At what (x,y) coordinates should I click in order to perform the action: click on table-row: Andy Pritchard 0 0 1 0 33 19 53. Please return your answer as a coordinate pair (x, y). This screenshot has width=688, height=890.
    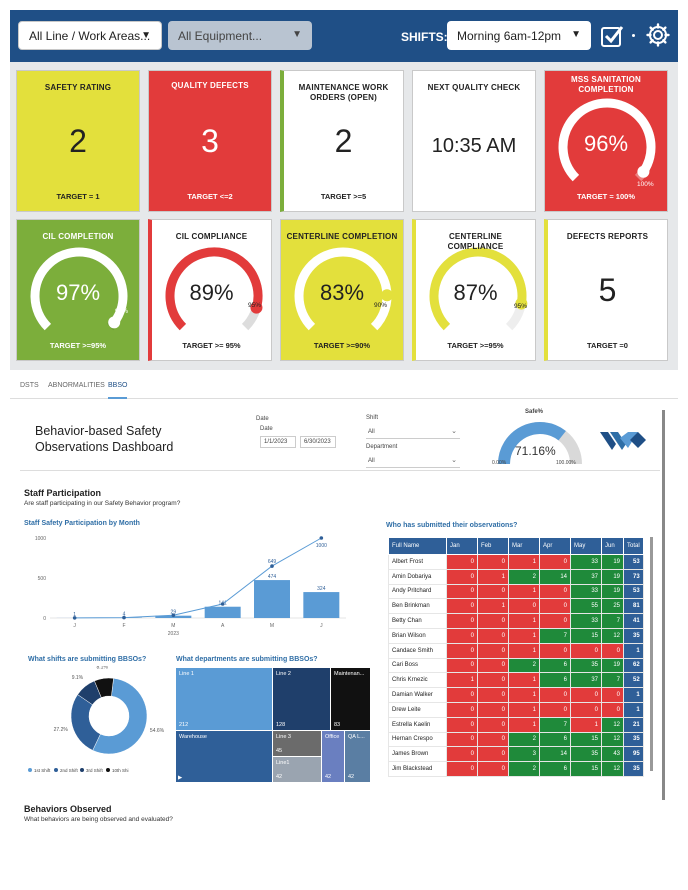
    Looking at the image, I should click on (516, 591).